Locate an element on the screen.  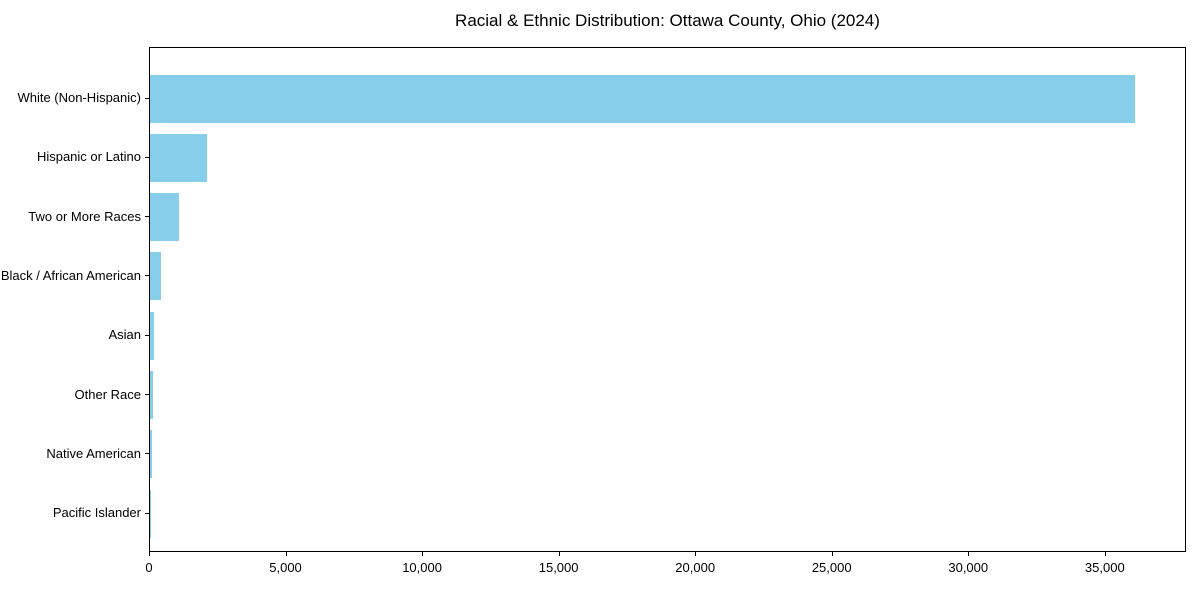
x-tick-label: 10,000 is located at coordinates (422, 567).